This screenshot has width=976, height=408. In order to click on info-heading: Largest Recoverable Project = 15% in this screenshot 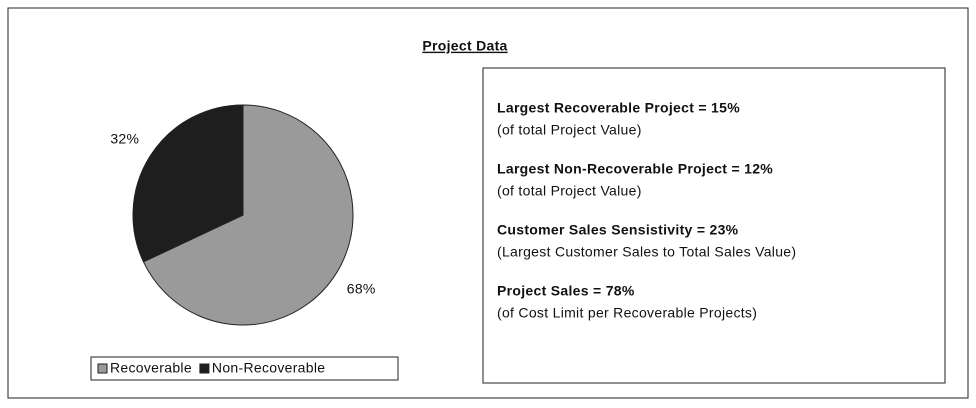, I will do `click(618, 108)`.